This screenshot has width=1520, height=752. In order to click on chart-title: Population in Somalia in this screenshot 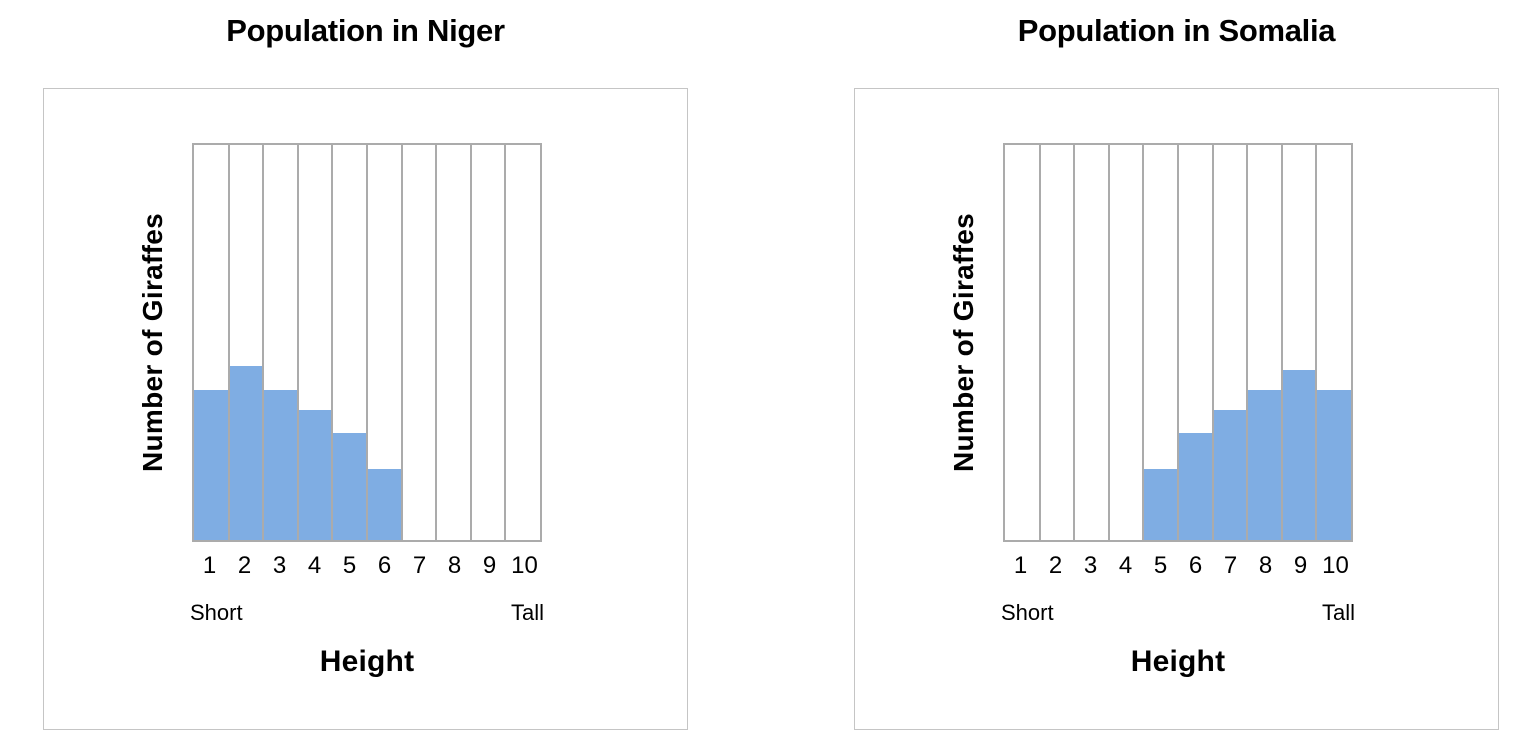, I will do `click(1176, 30)`.